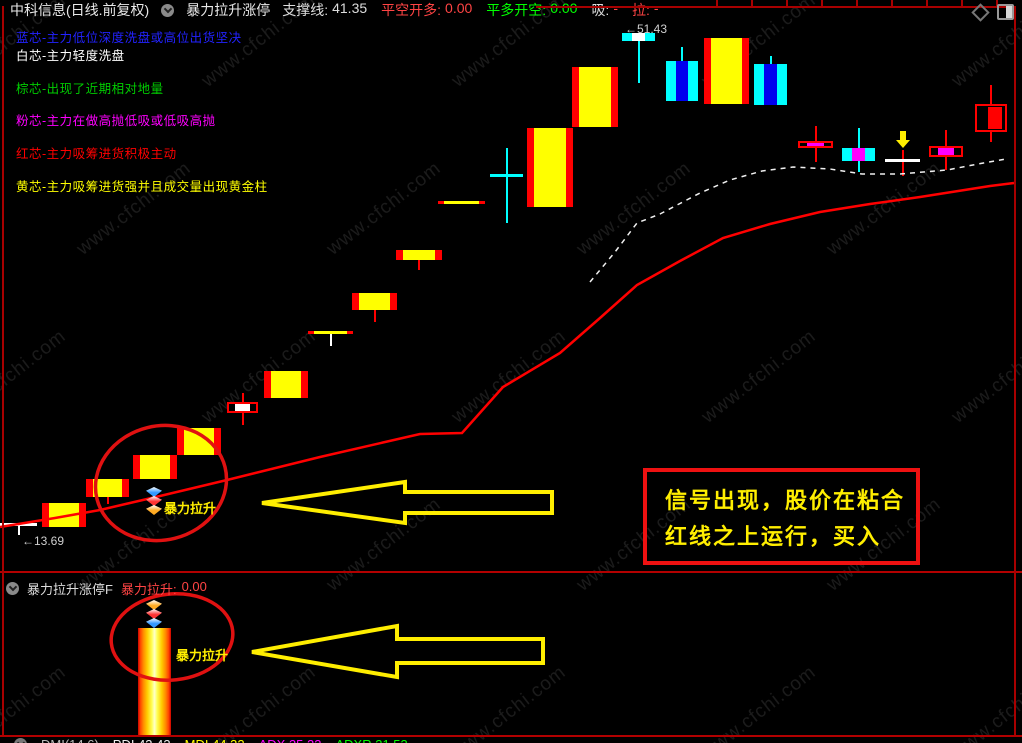 The image size is (1022, 743). Describe the element at coordinates (511, 736) in the screenshot. I see `status-bar-divider` at that location.